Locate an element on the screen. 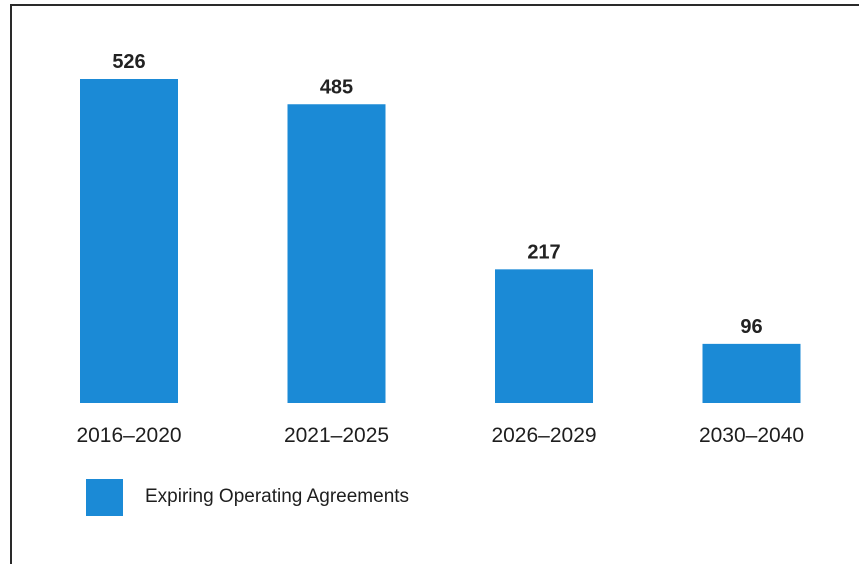 The width and height of the screenshot is (859, 564). legend: Expiring Operating Agreements is located at coordinates (247, 497).